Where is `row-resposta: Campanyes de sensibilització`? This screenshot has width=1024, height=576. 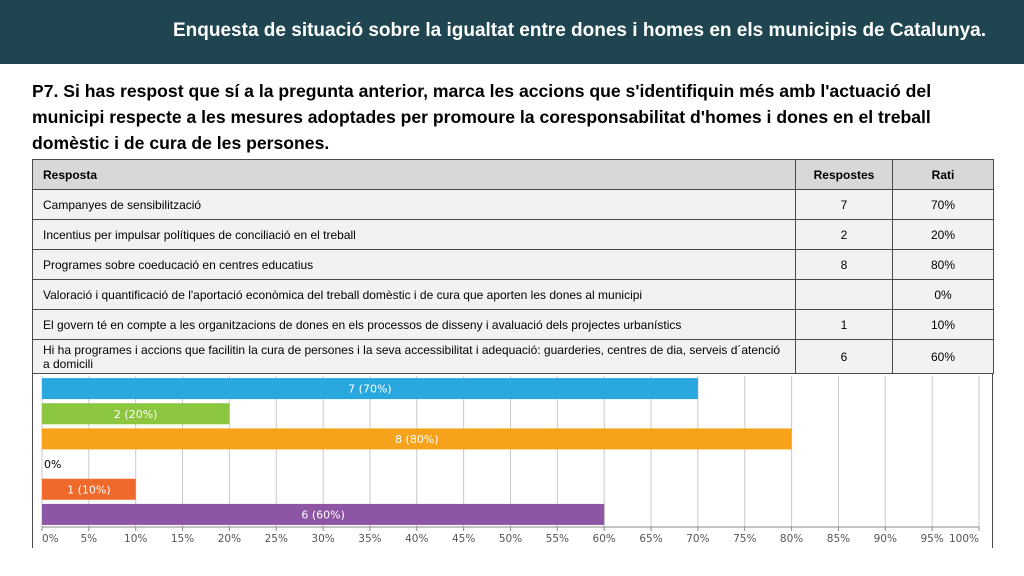 row-resposta: Campanyes de sensibilització is located at coordinates (414, 204).